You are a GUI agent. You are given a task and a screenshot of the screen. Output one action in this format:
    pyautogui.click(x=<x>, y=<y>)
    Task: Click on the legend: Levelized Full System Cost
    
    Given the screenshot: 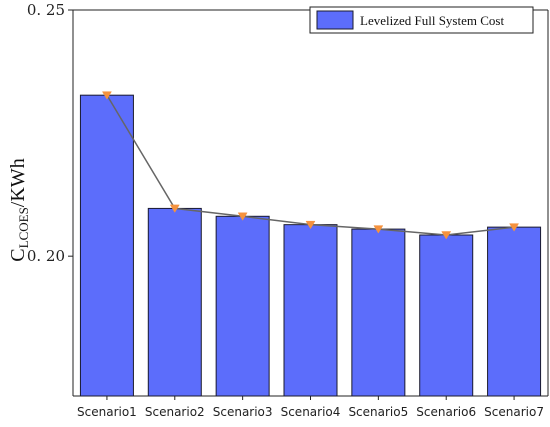 What is the action you would take?
    pyautogui.click(x=421, y=20)
    